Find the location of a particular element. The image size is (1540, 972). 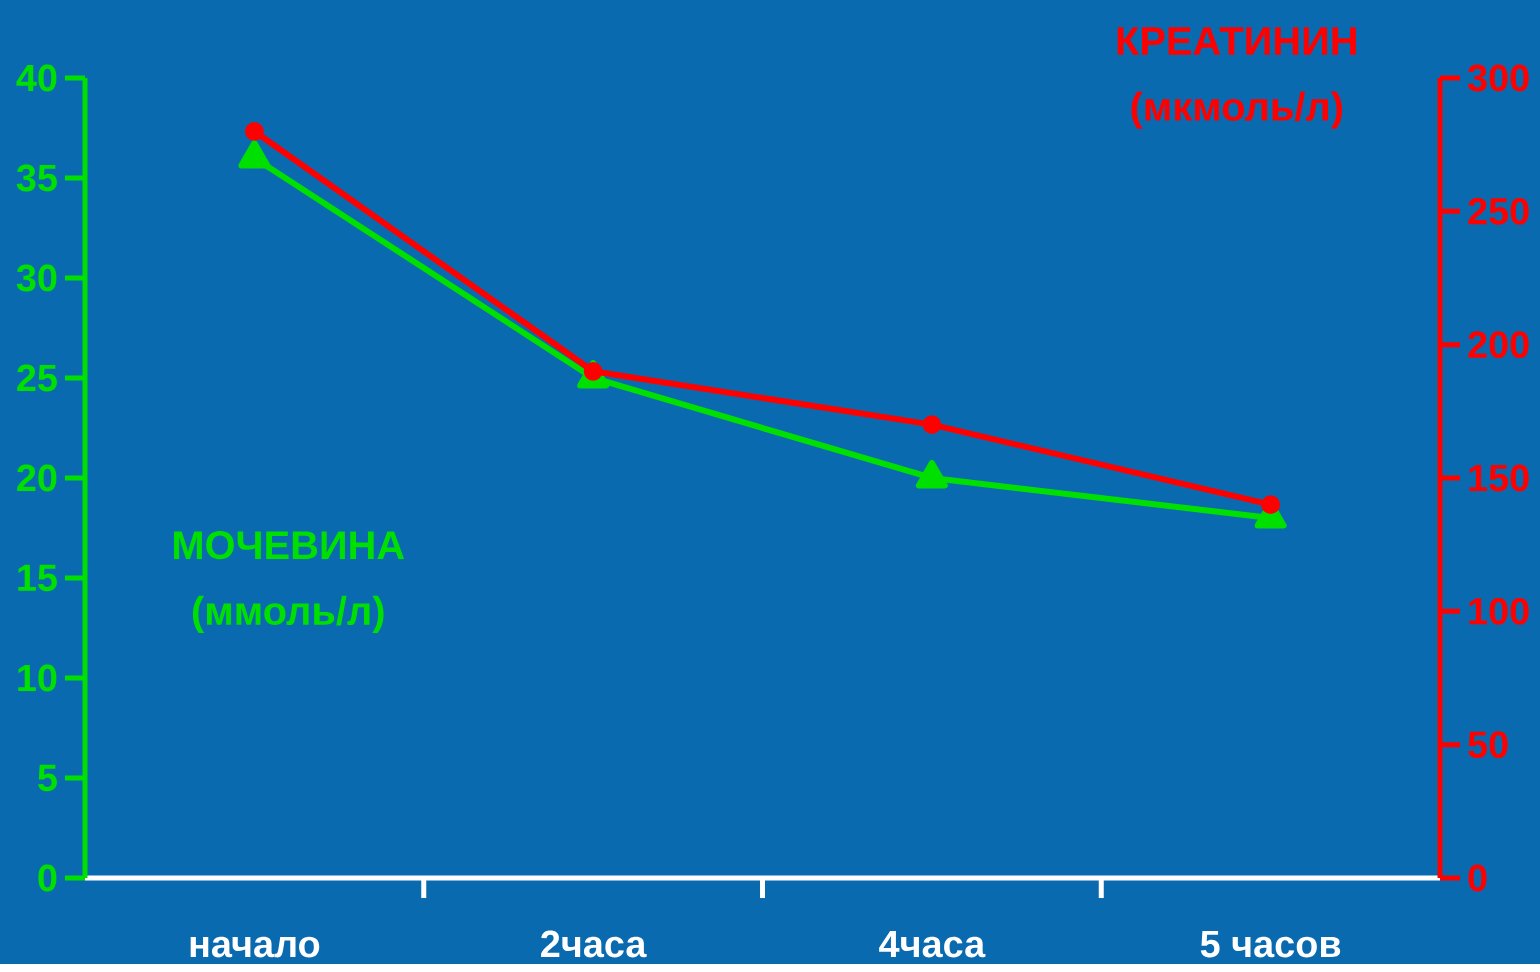

y2-tick-label: 150 is located at coordinates (1499, 478).